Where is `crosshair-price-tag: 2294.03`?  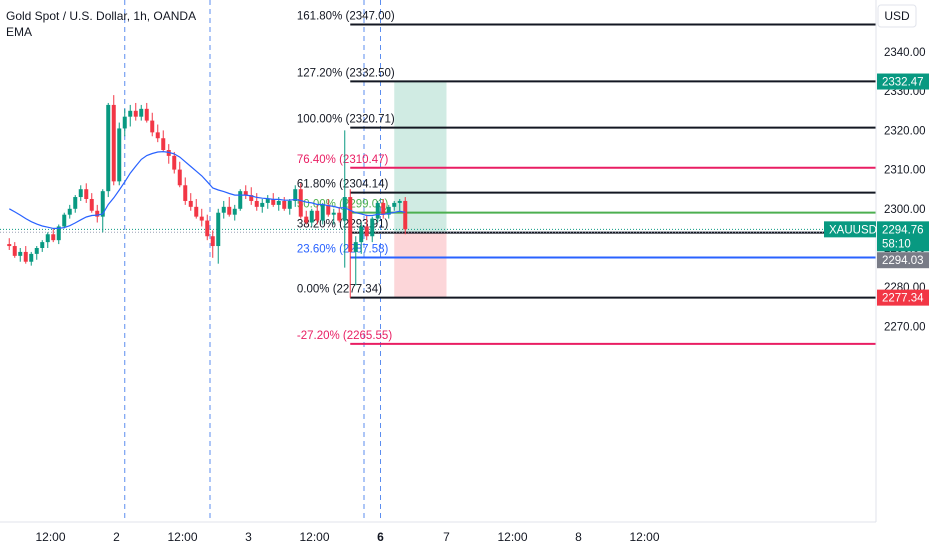 crosshair-price-tag: 2294.03 is located at coordinates (903, 261).